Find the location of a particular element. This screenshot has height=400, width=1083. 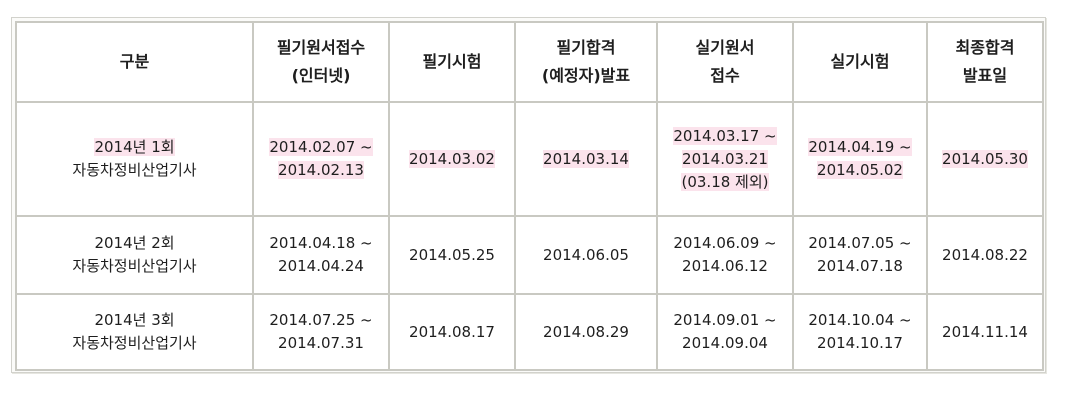

cell-written-application: 2014.07.25 ~ 2014.07.31 is located at coordinates (321, 332).